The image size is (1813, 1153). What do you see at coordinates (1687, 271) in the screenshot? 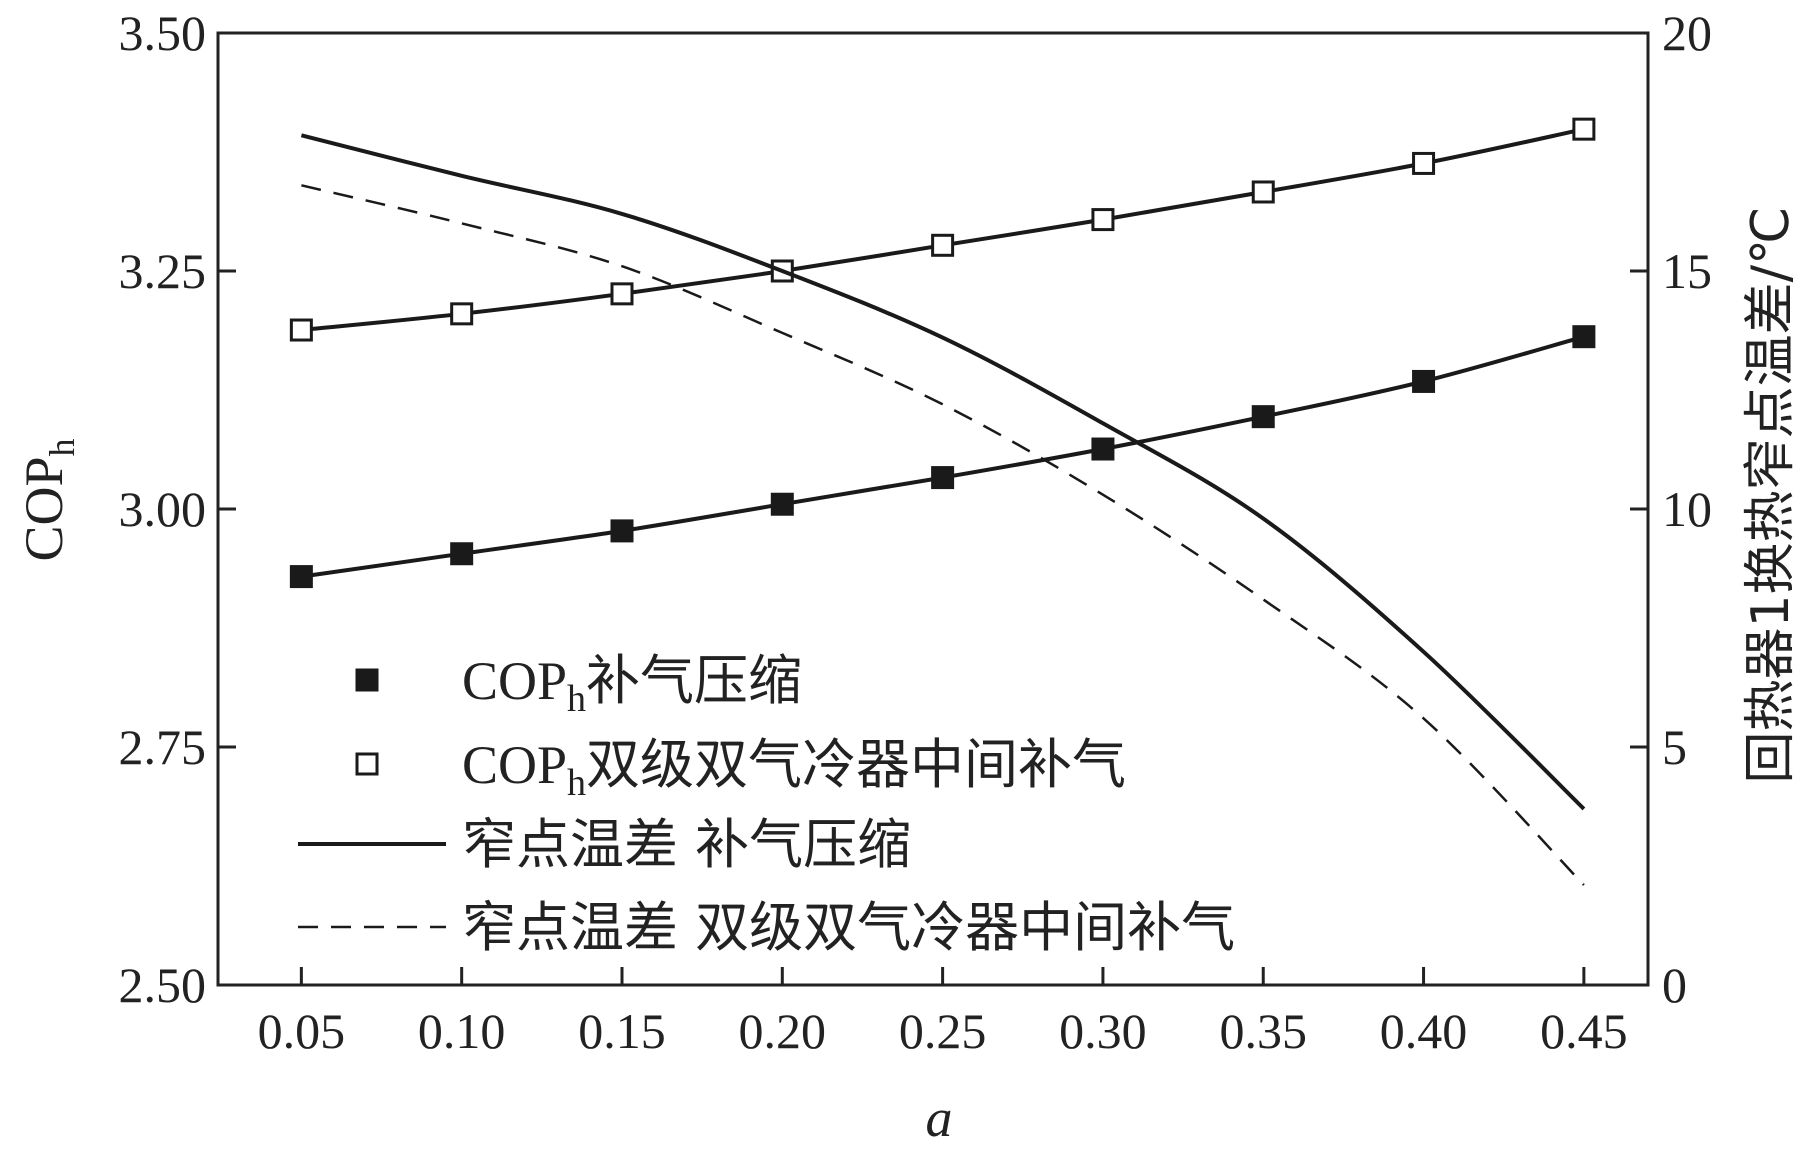
I see `y2-tick-label: 15` at bounding box center [1687, 271].